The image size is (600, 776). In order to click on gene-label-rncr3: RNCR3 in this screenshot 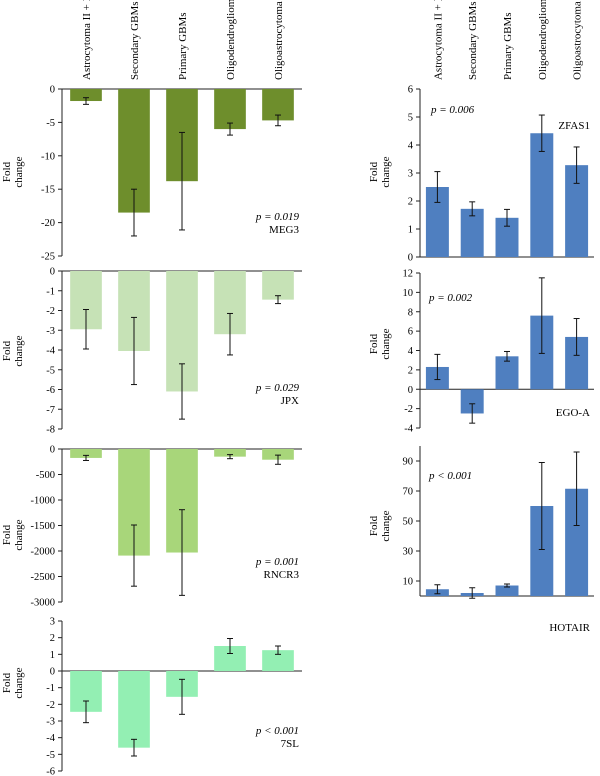, I will do `click(282, 575)`.